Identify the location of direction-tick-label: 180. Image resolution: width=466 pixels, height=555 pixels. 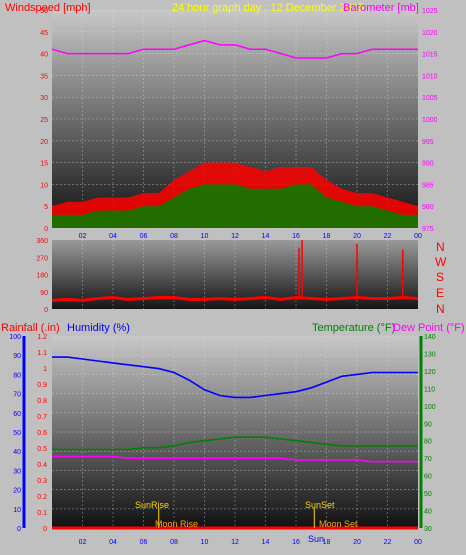
(42, 276).